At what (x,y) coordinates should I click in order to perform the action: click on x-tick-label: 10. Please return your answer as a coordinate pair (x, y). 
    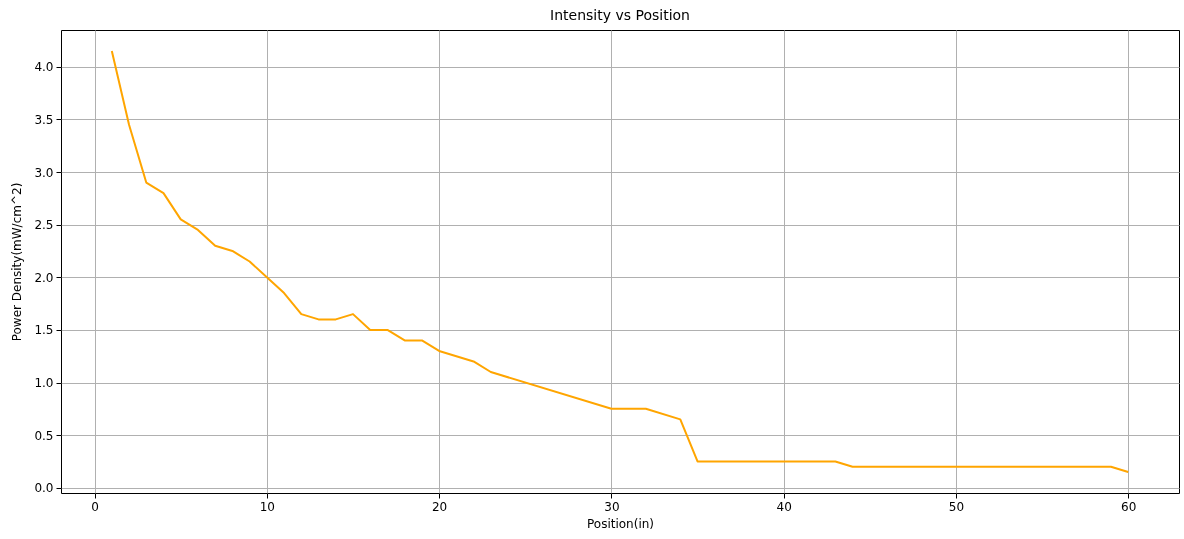
    Looking at the image, I should click on (267, 506).